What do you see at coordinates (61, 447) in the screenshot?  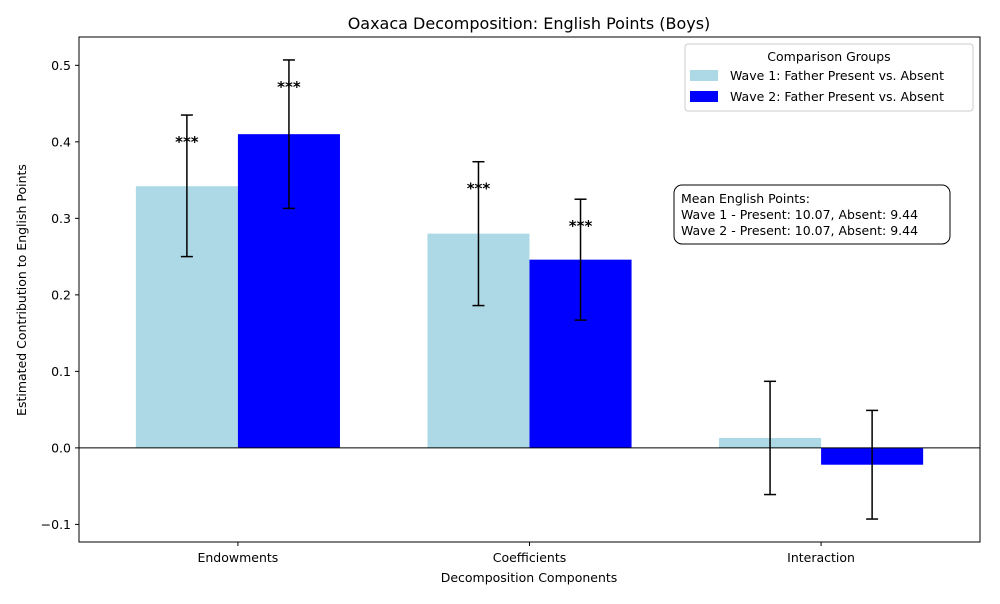 I see `y-tick-label-1: 0.0` at bounding box center [61, 447].